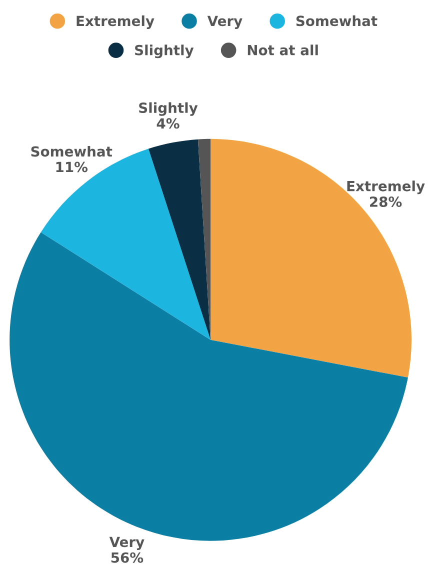 This screenshot has height=584, width=448. I want to click on slice-label: Slightly, so click(168, 109).